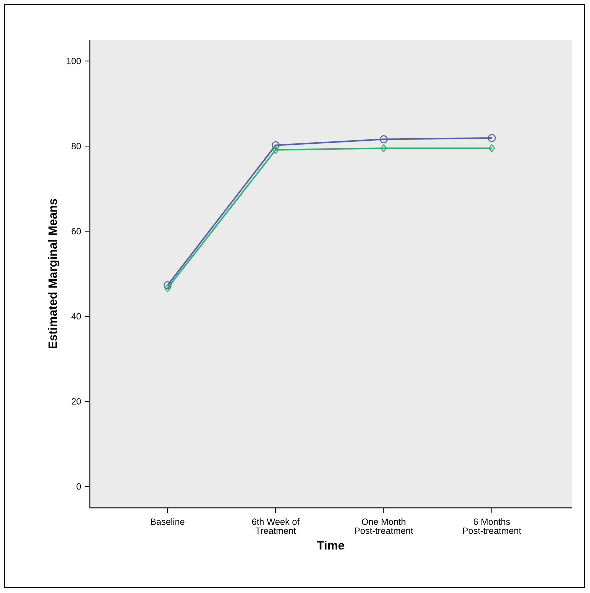 The width and height of the screenshot is (590, 593). Describe the element at coordinates (276, 526) in the screenshot. I see `x-tick-label: 6th Week of Treatment` at that location.